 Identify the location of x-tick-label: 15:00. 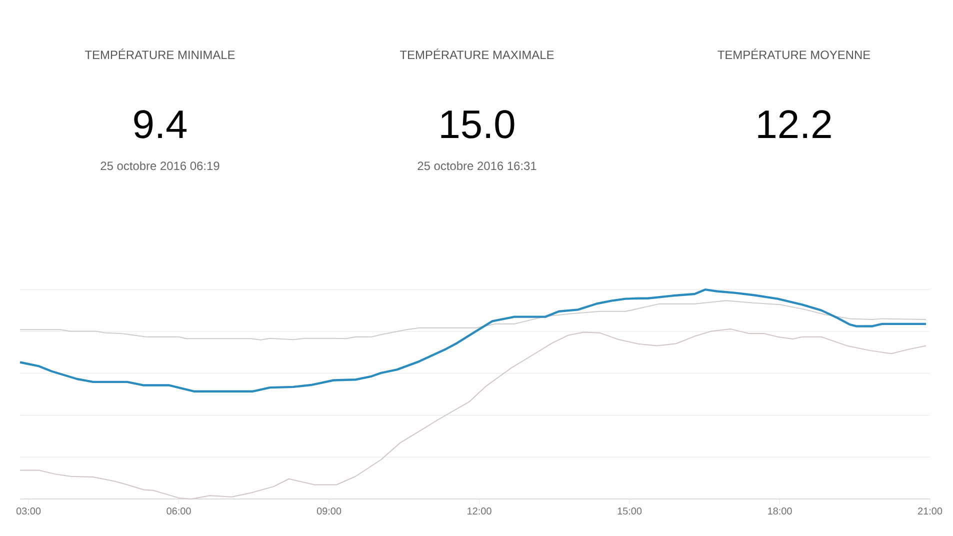
(630, 511).